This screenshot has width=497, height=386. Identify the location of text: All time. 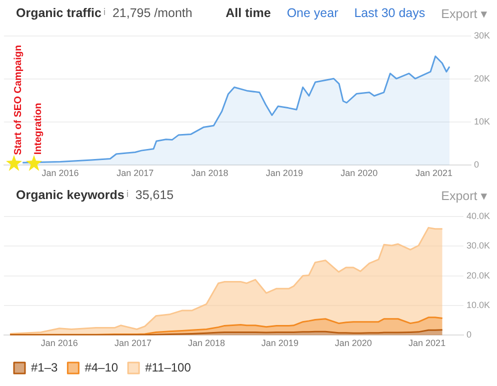
(248, 13).